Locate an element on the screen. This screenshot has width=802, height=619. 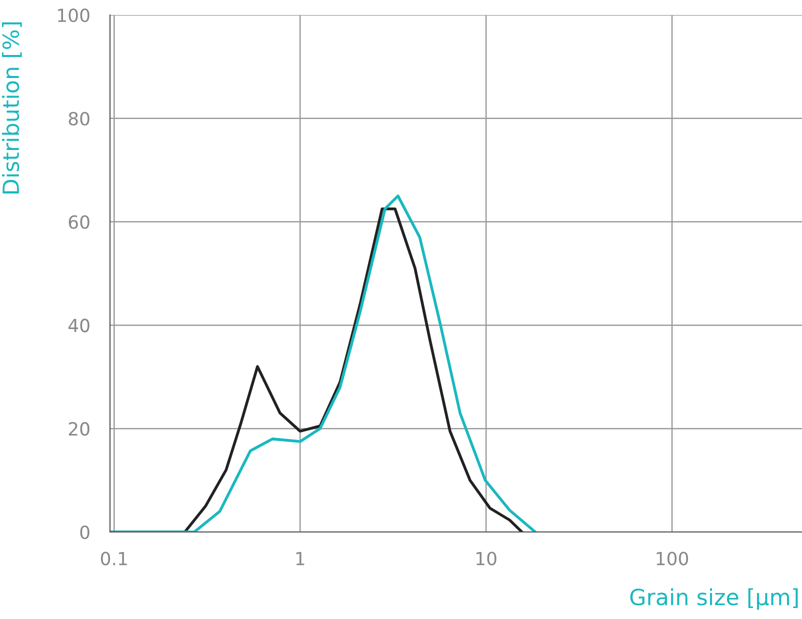
y-axis-title: Distribution [%] is located at coordinates (12, 108).